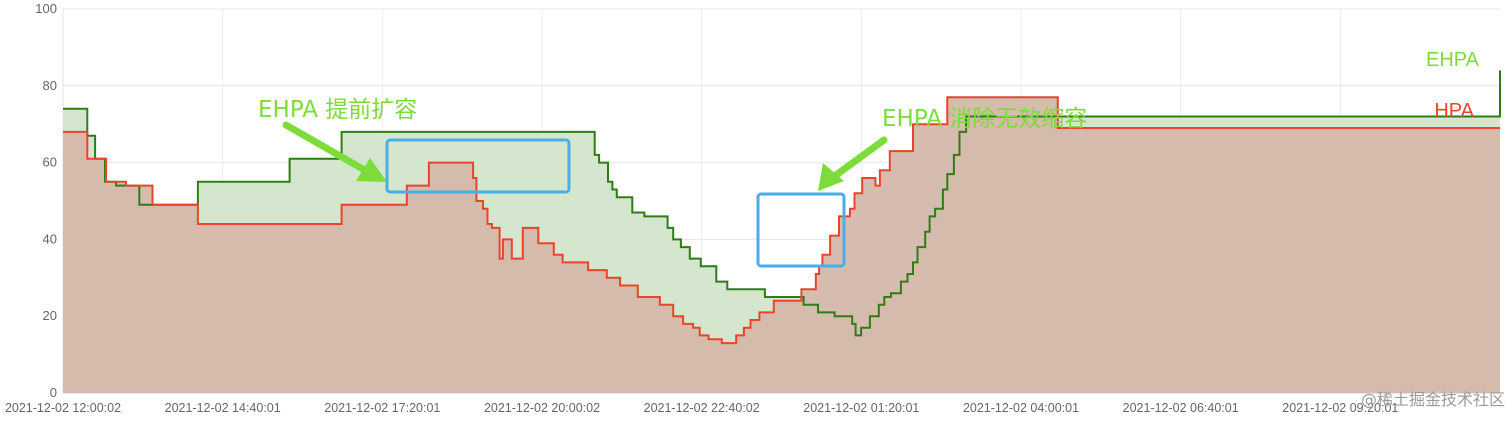 Image resolution: width=1512 pixels, height=424 pixels. What do you see at coordinates (1454, 111) in the screenshot?
I see `hpa-series-label: HPA` at bounding box center [1454, 111].